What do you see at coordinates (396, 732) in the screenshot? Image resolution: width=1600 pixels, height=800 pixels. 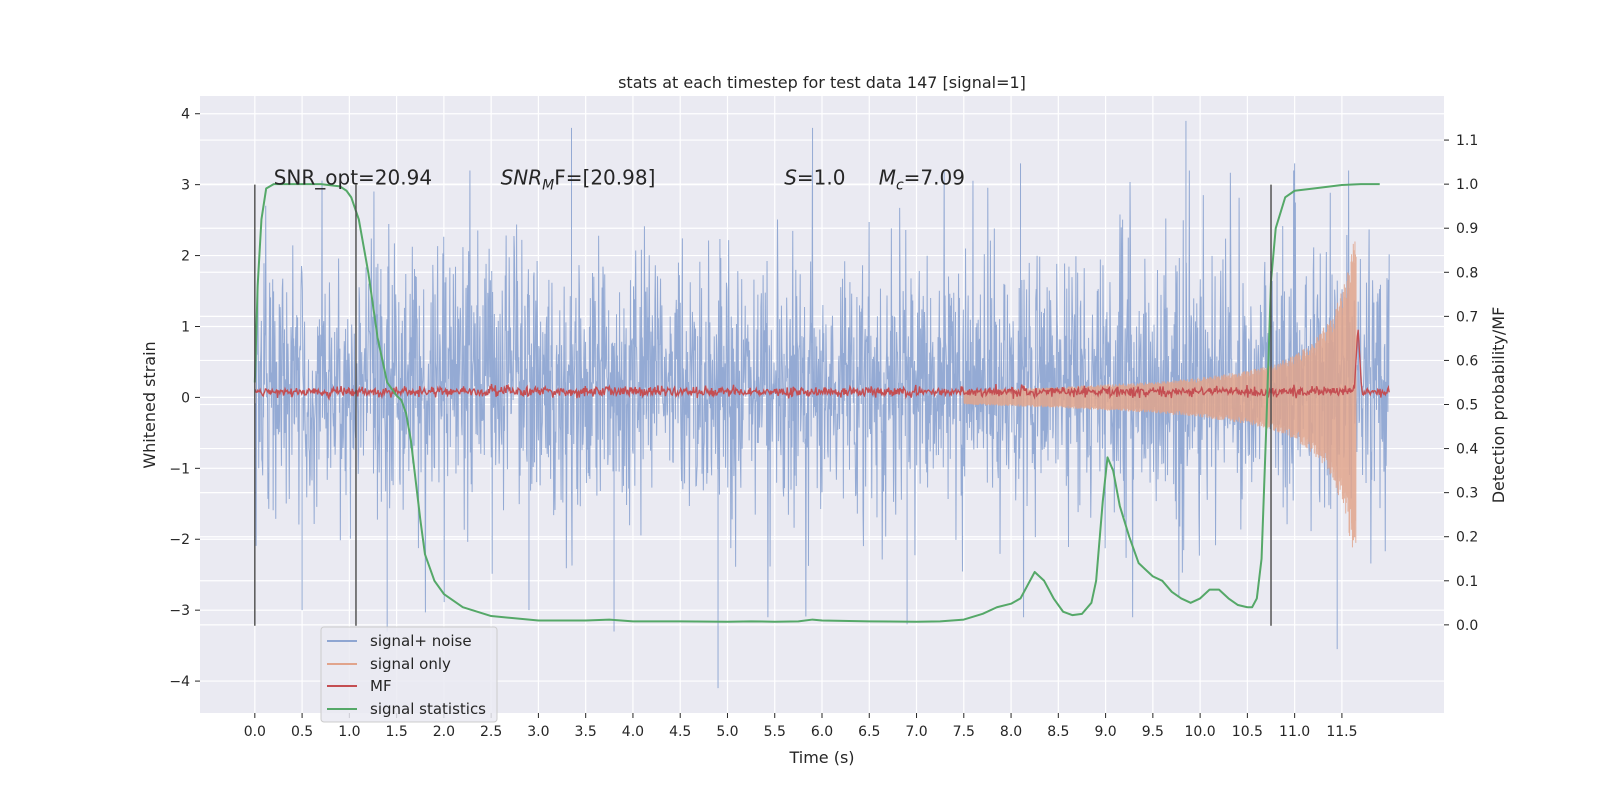 I see `x-tick-label: 1.5` at bounding box center [396, 732].